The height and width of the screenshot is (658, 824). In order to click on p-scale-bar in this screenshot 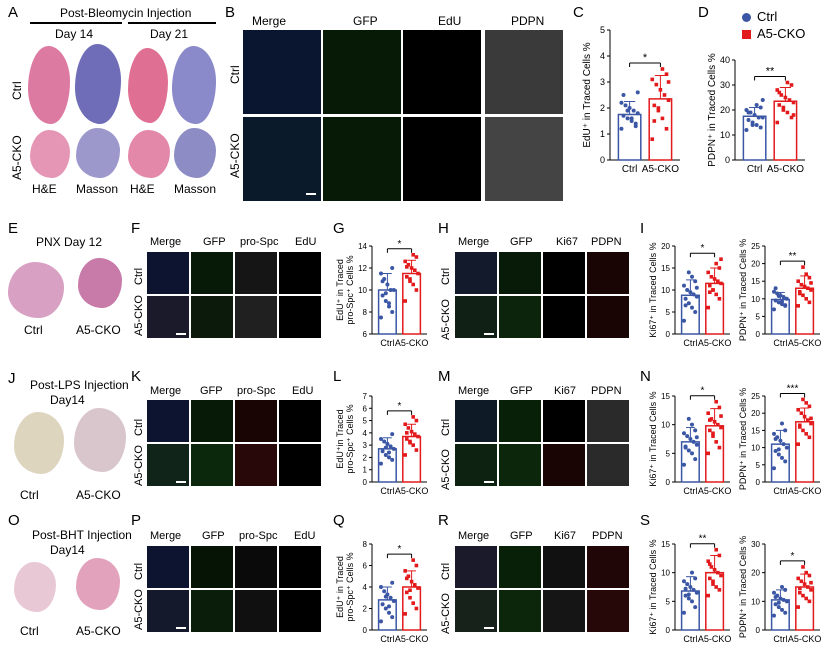, I will do `click(181, 628)`.